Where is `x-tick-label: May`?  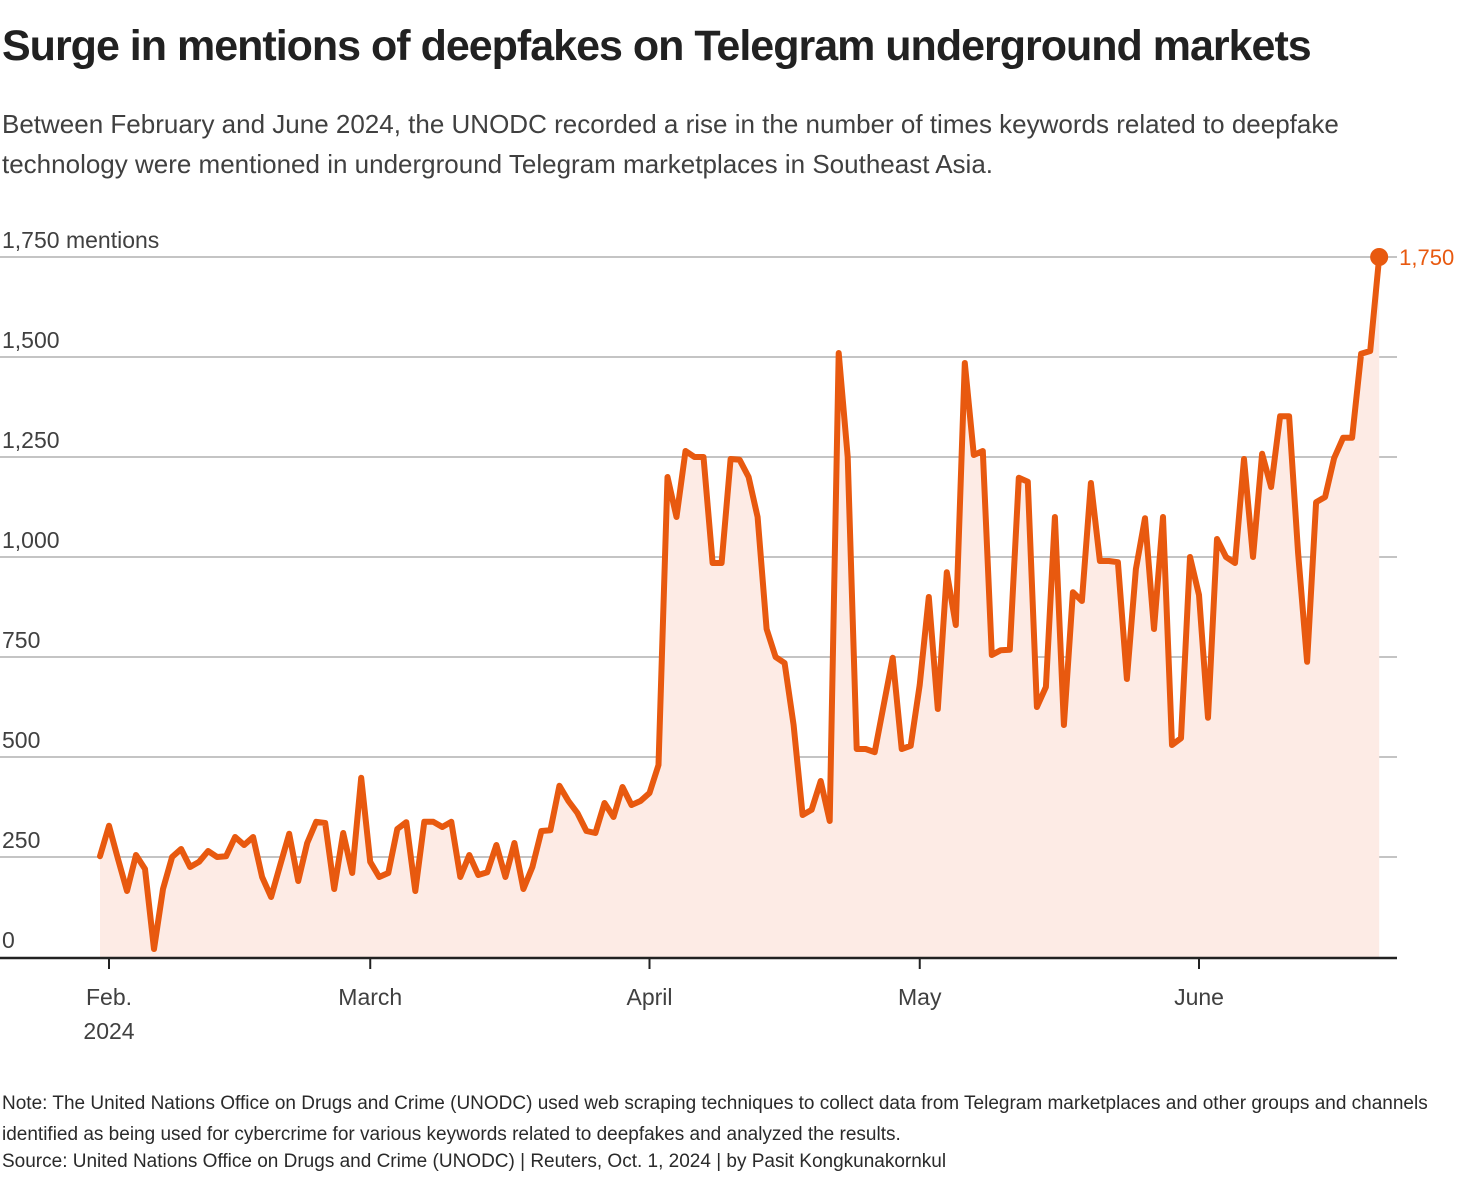
x-tick-label: May is located at coordinates (920, 997).